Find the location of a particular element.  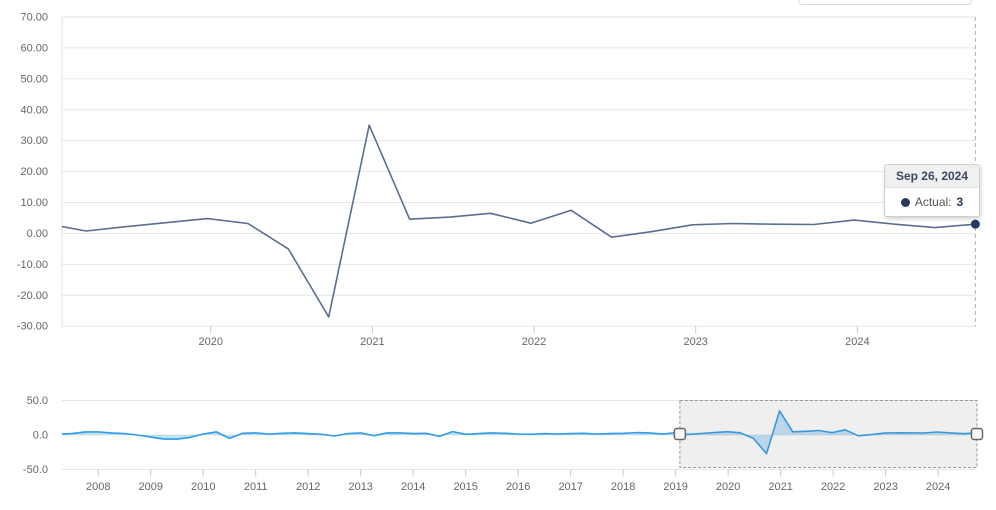

cutoff-toolbar-element is located at coordinates (885, 2).